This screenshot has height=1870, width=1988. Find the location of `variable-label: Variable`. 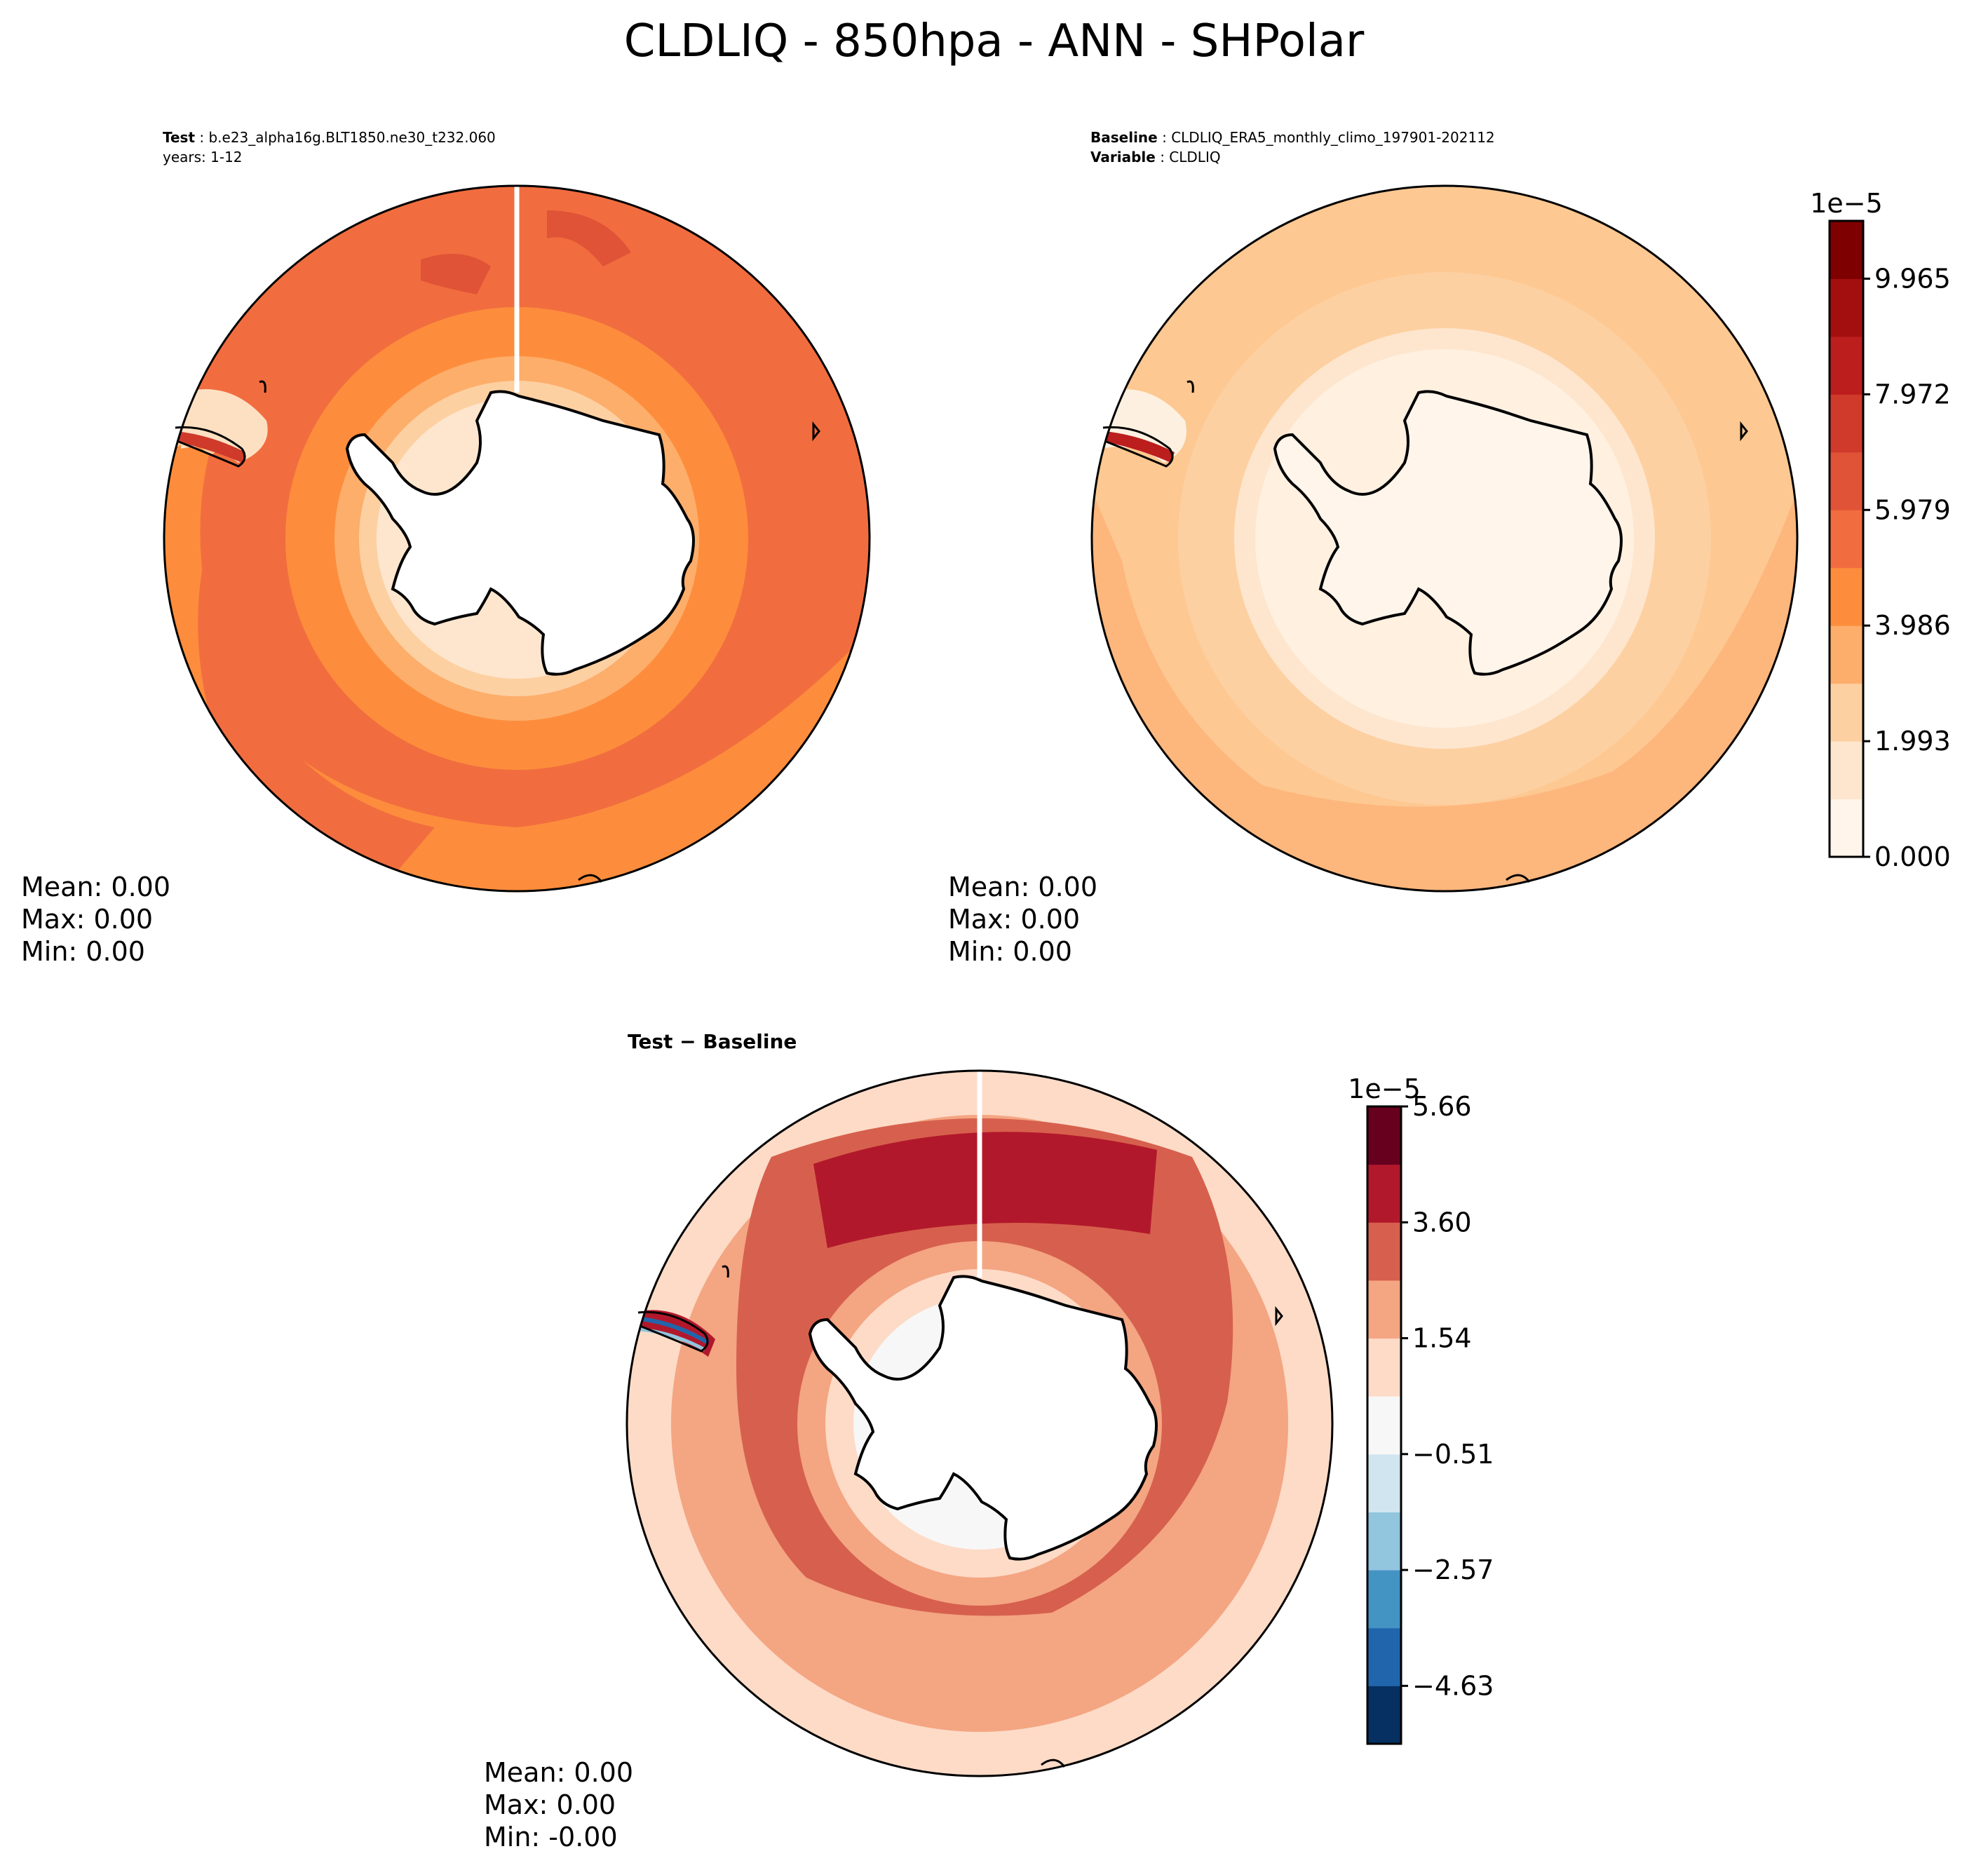

variable-label: Variable is located at coordinates (1123, 157).